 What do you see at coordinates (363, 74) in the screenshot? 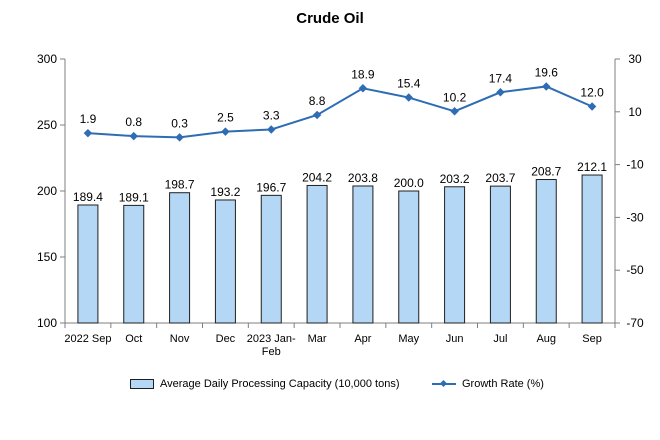
I see `line-value-label: 18.9` at bounding box center [363, 74].